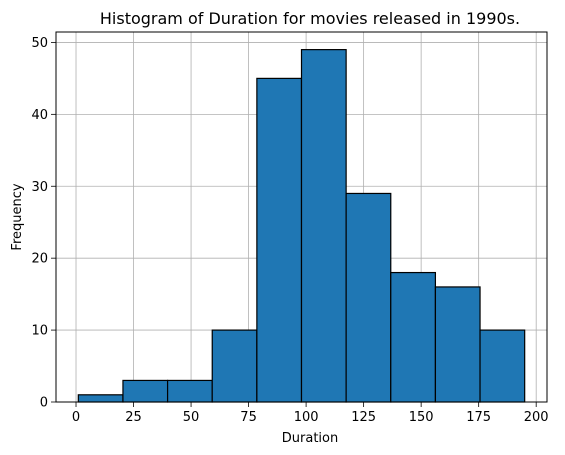 The image size is (565, 455). What do you see at coordinates (39, 43) in the screenshot?
I see `y-tick-label: 50` at bounding box center [39, 43].